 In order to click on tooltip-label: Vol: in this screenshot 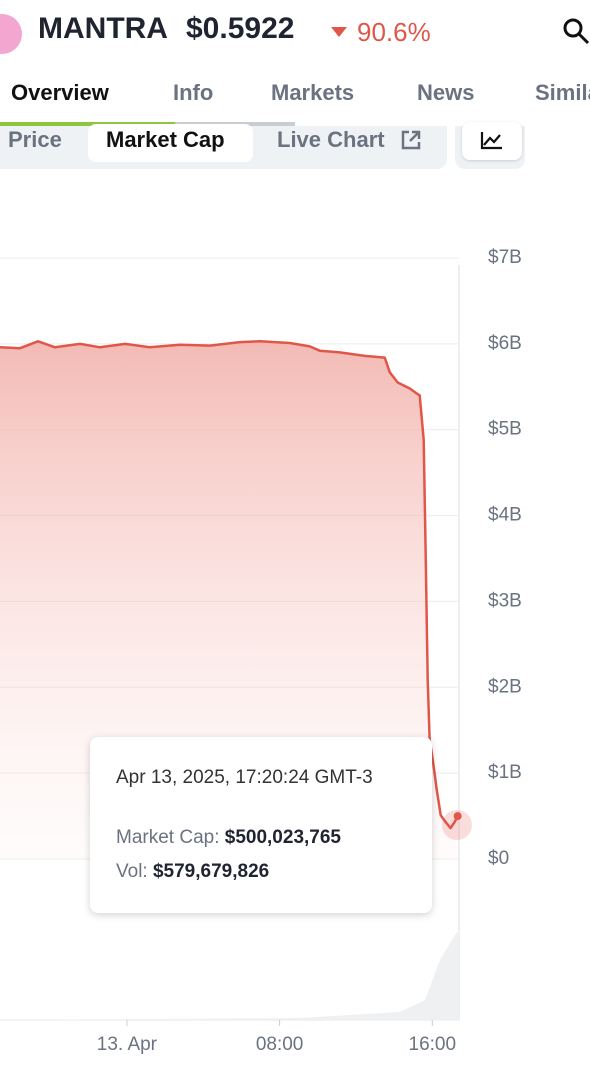, I will do `click(132, 871)`.